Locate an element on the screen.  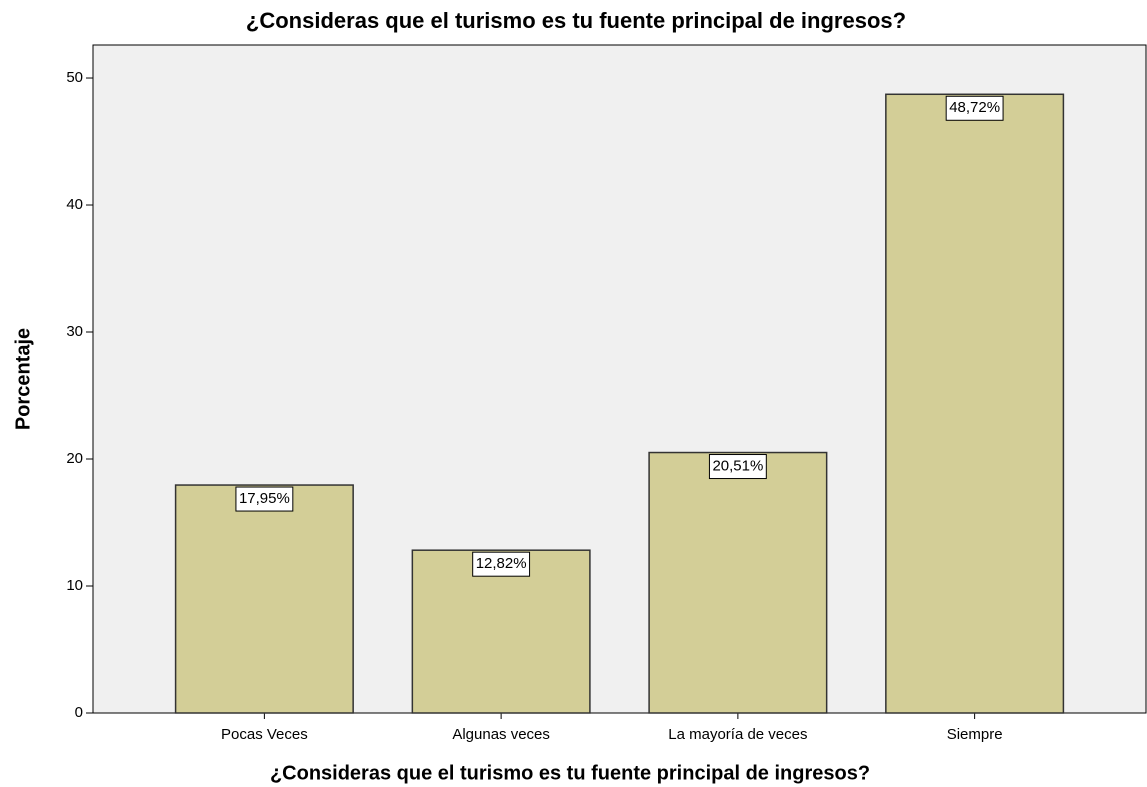
y-tick-label: 50 is located at coordinates (74, 77).